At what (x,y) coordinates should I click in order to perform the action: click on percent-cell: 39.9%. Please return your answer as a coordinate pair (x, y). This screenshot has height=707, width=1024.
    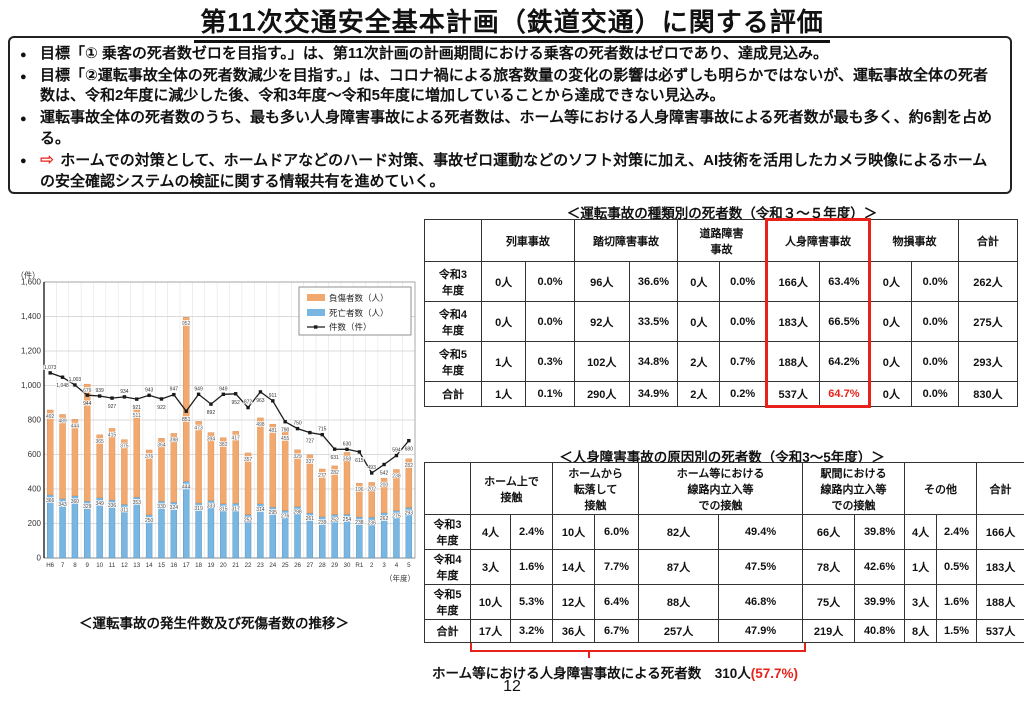
    Looking at the image, I should click on (880, 602).